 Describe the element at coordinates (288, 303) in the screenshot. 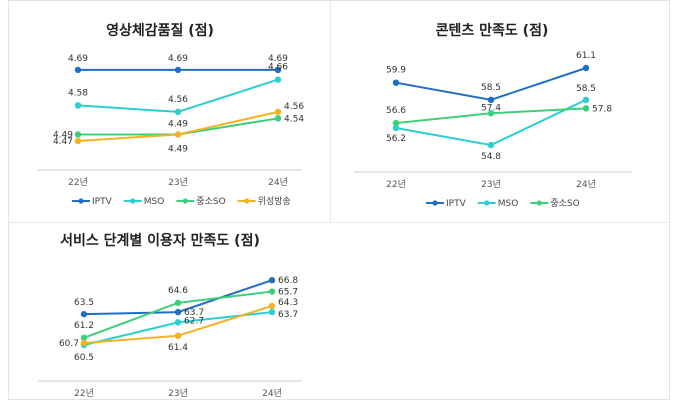

I see `data-label: 64.3` at that location.